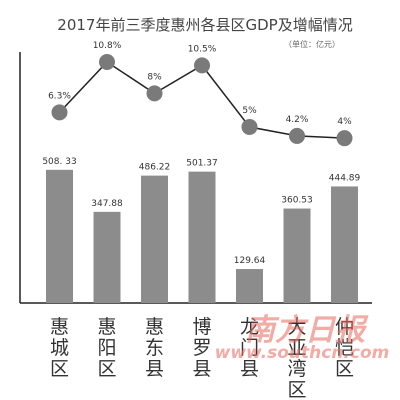 The width and height of the screenshot is (400, 400). What do you see at coordinates (250, 261) in the screenshot?
I see `bar-value-label: 129.64` at bounding box center [250, 261].